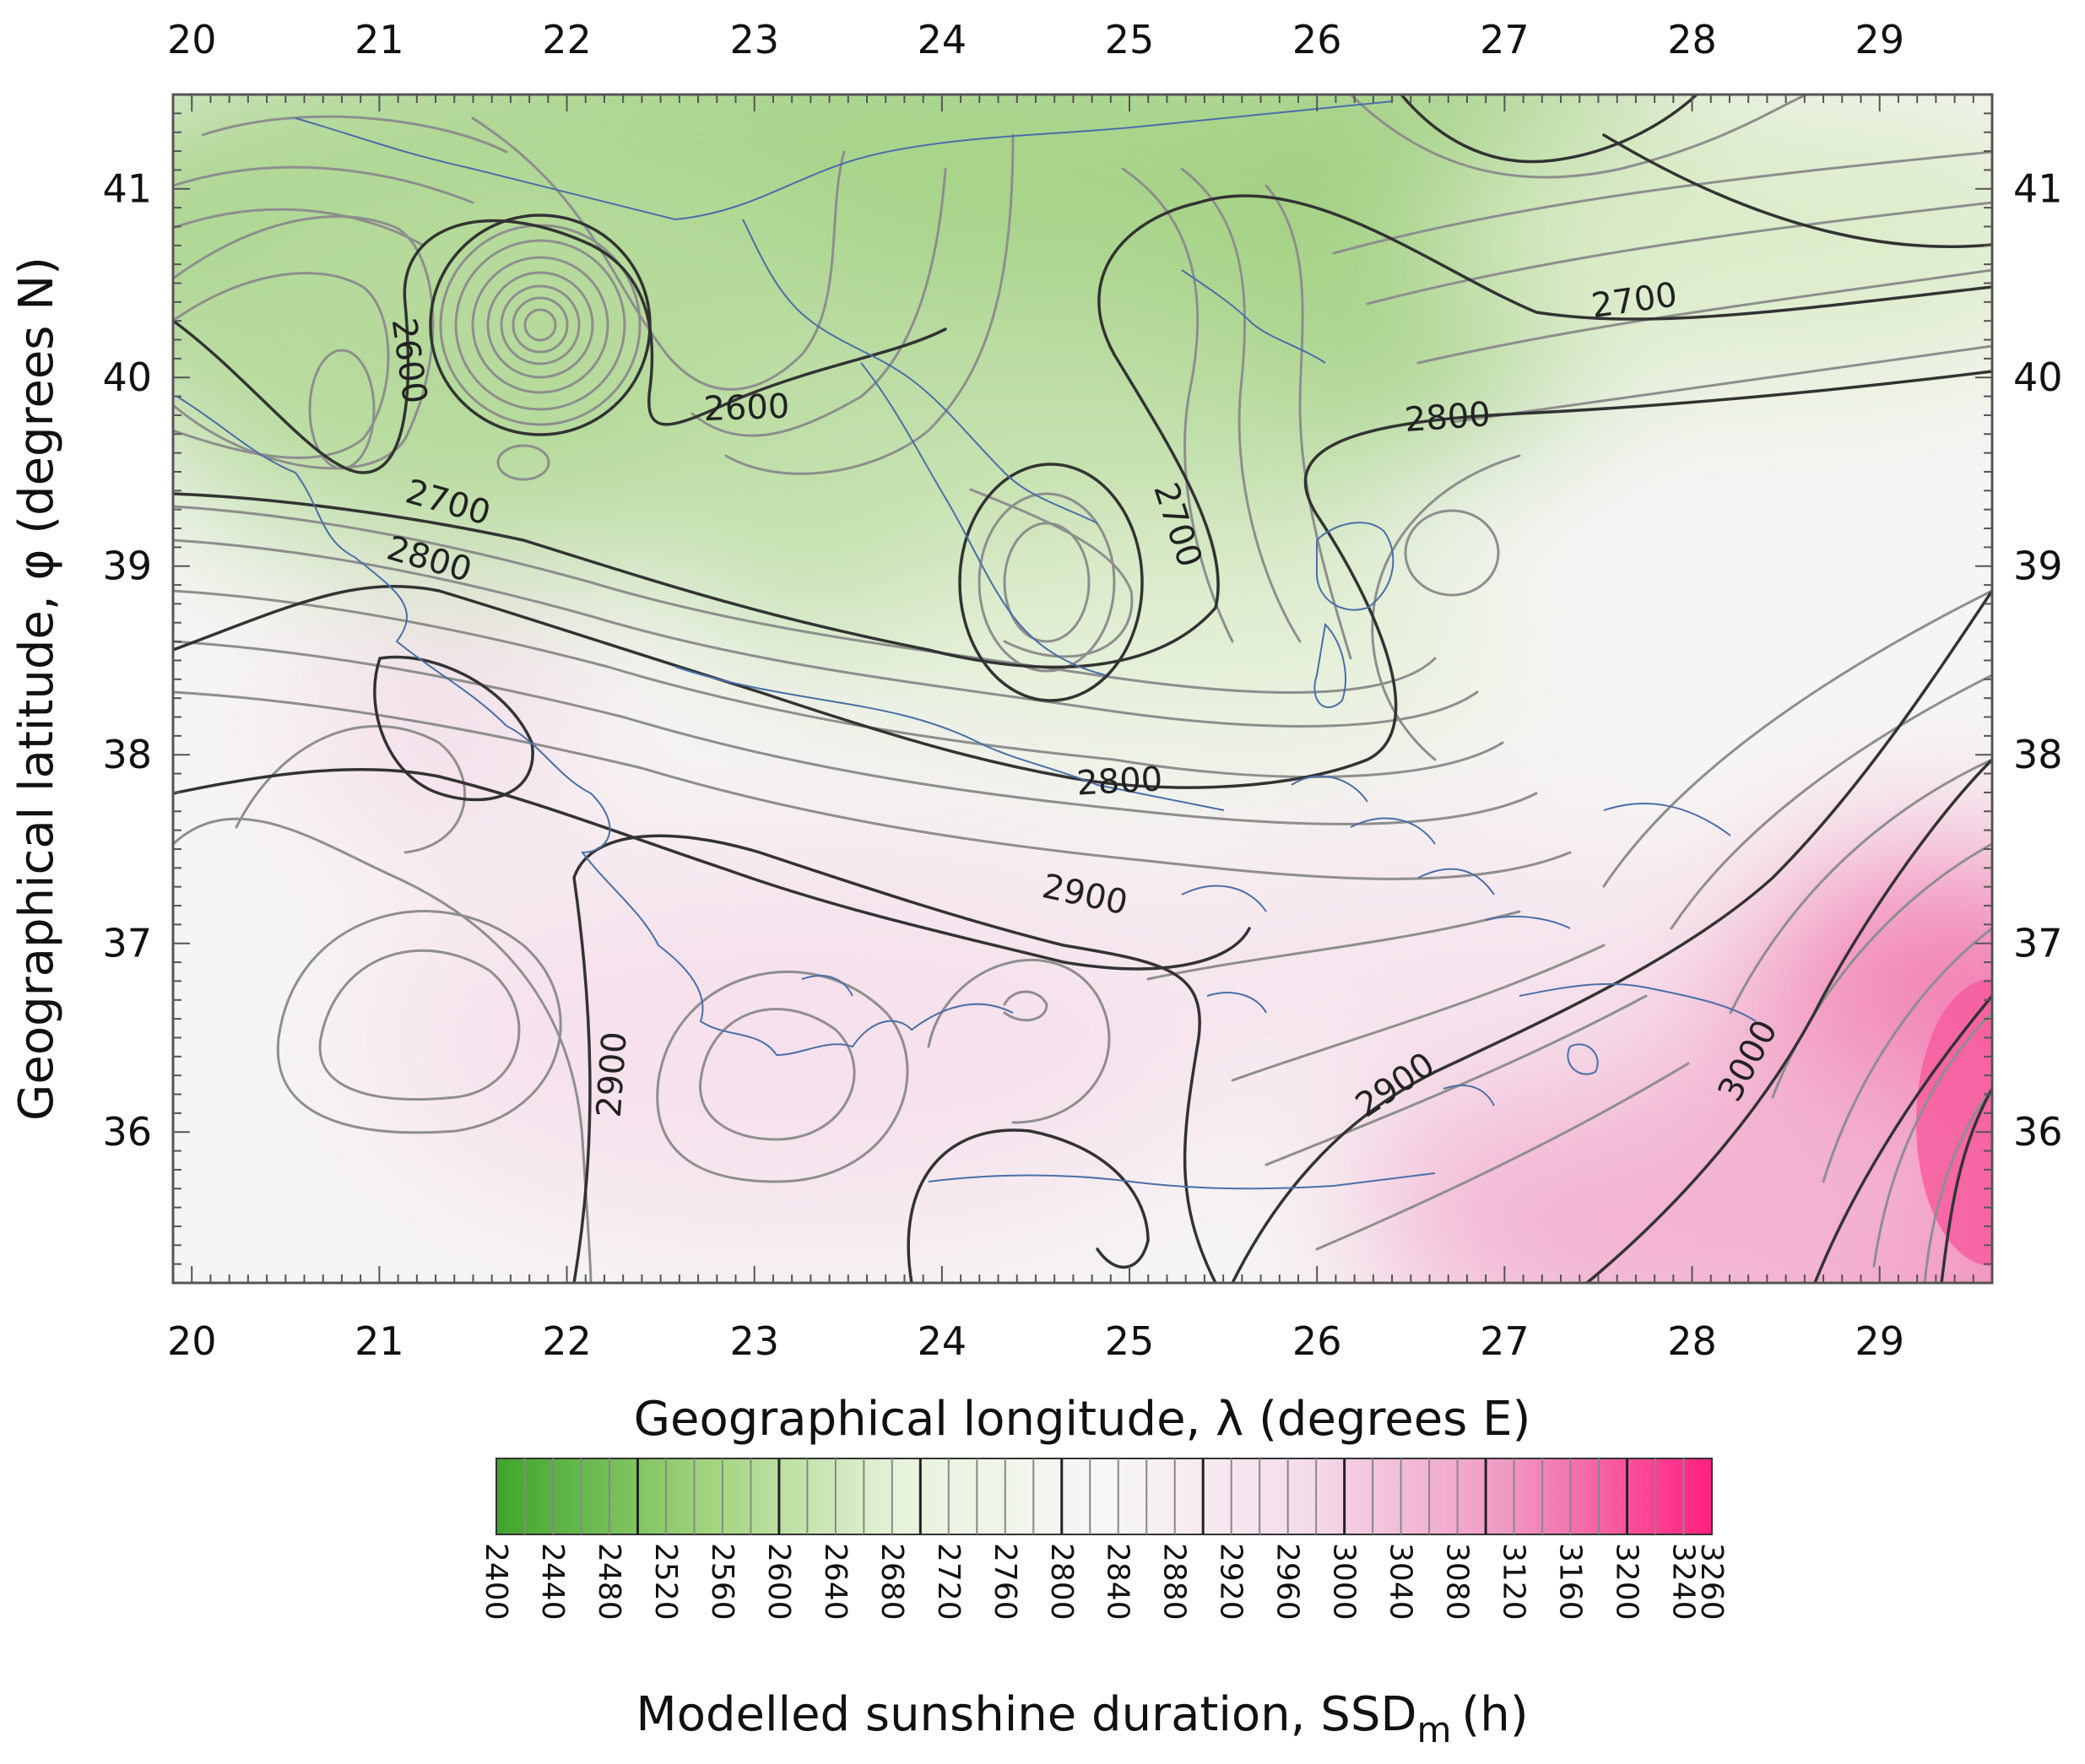 Image resolution: width=2085 pixels, height=1764 pixels. I want to click on x-tick-label-top: 29, so click(1880, 39).